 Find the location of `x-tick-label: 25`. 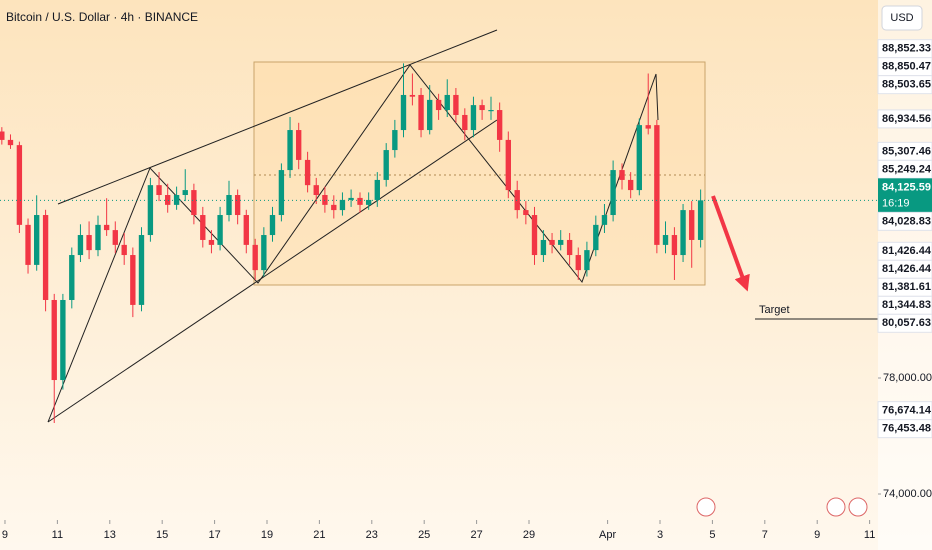

x-tick-label: 25 is located at coordinates (424, 535).